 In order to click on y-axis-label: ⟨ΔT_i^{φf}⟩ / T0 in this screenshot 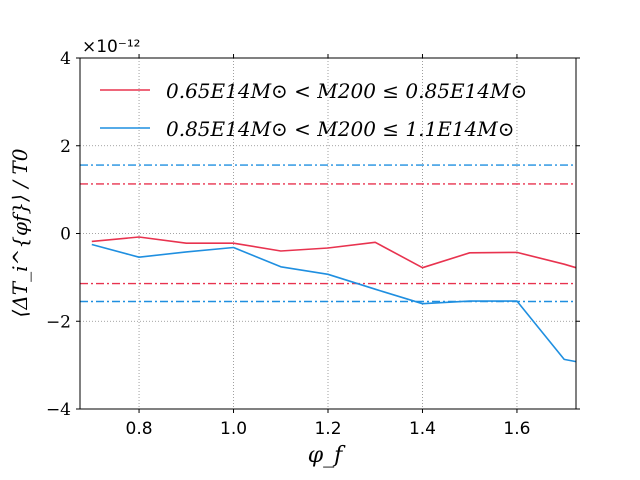, I will do `click(20, 232)`.